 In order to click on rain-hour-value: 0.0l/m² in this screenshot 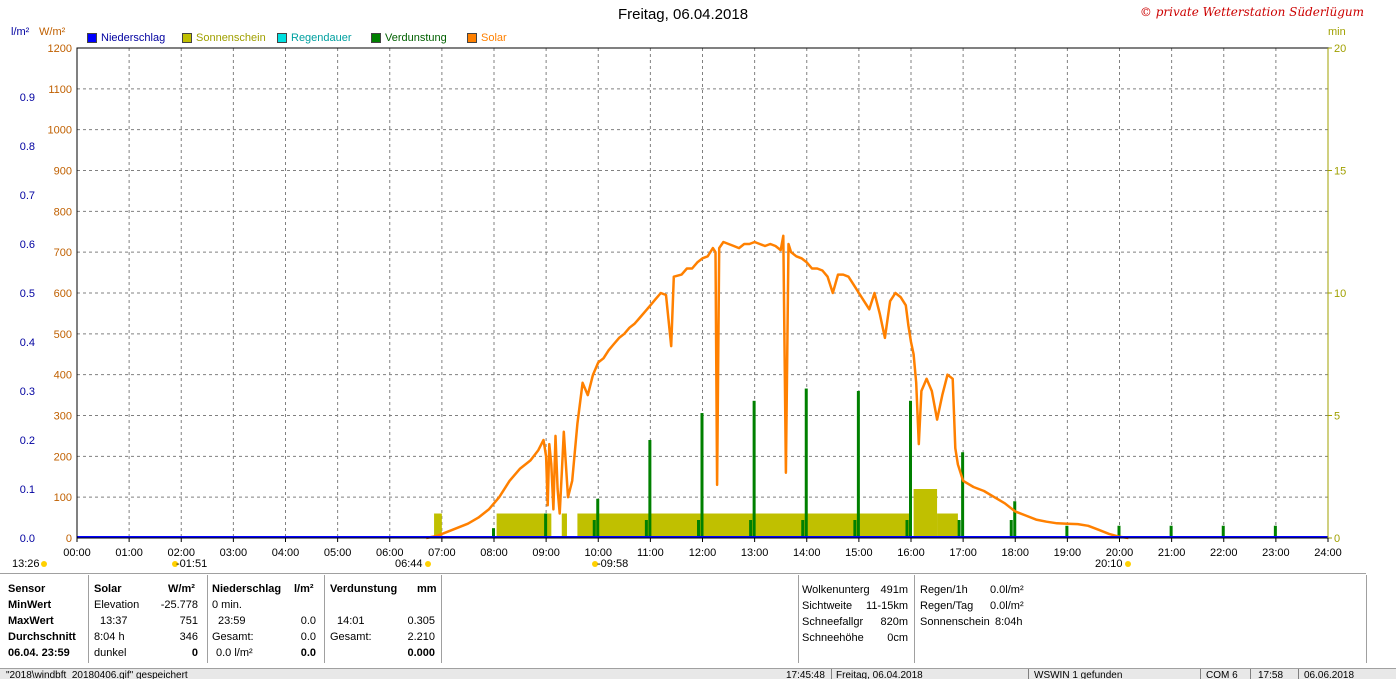, I will do `click(1007, 590)`.